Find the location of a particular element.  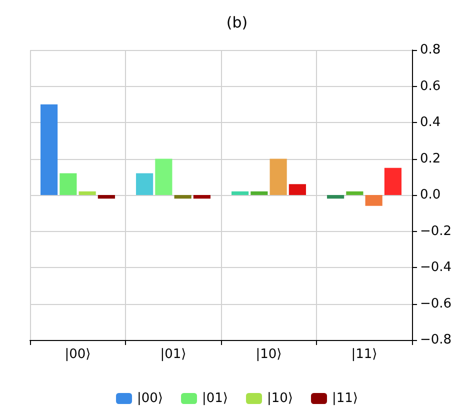

y-tick-label: 0.8 is located at coordinates (430, 50).